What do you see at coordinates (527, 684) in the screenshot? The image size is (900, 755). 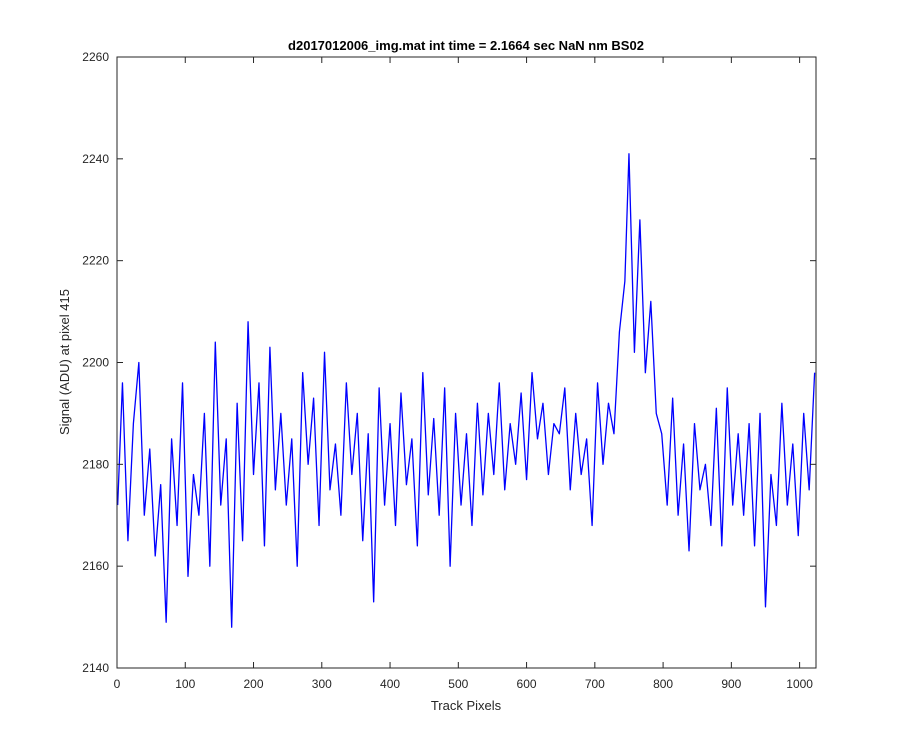 I see `x-tick-label: 600` at bounding box center [527, 684].